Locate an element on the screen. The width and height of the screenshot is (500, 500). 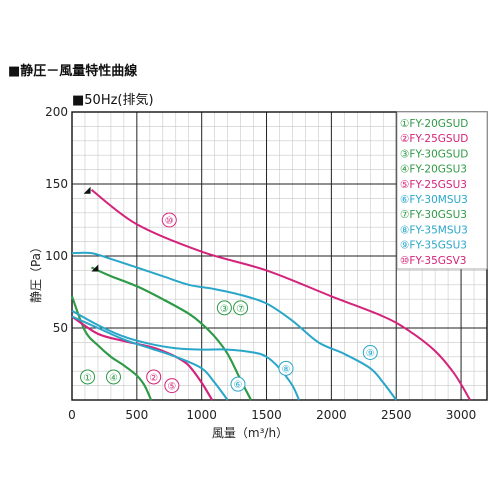
x-tick-label: 2500 is located at coordinates (396, 415).